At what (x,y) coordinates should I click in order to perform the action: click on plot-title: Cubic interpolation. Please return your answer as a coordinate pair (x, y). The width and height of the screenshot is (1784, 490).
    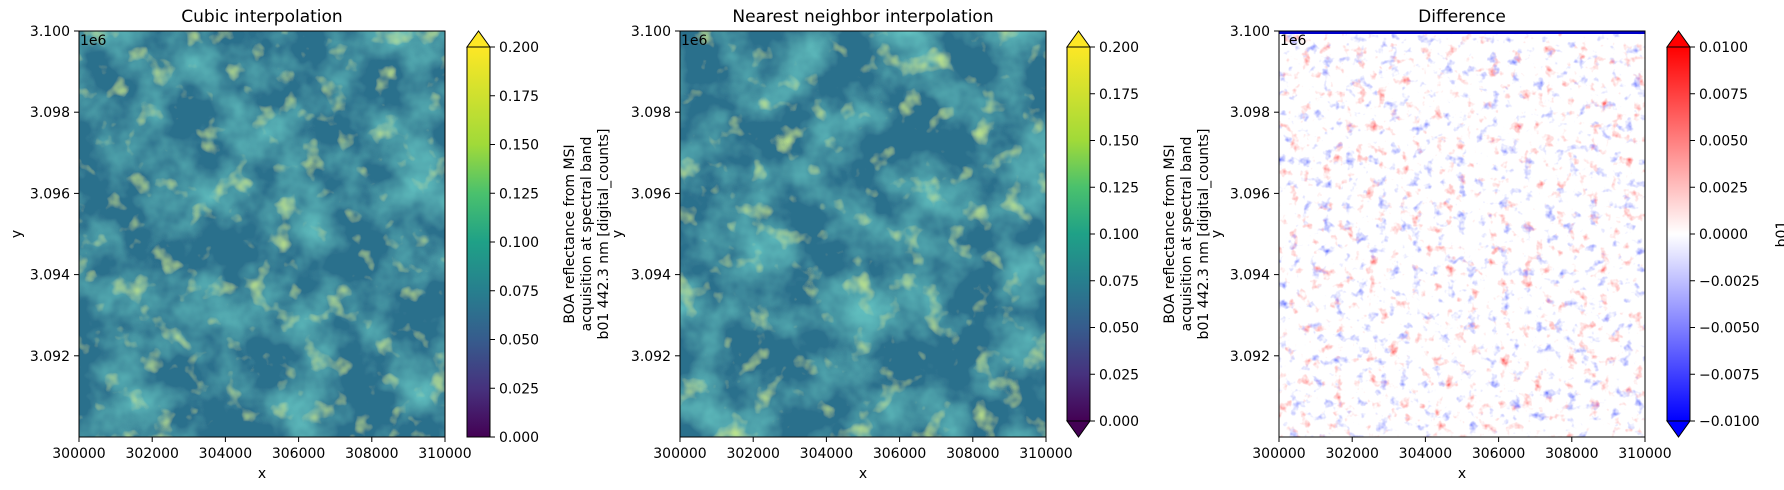
    Looking at the image, I should click on (261, 17).